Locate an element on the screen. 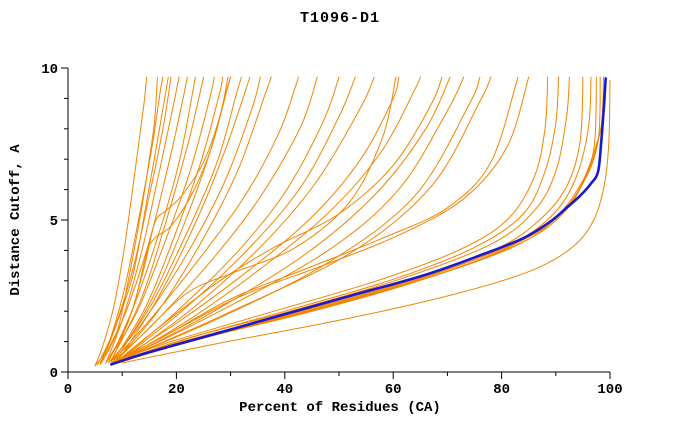  chart-title: T1096-D1 is located at coordinates (339, 18).